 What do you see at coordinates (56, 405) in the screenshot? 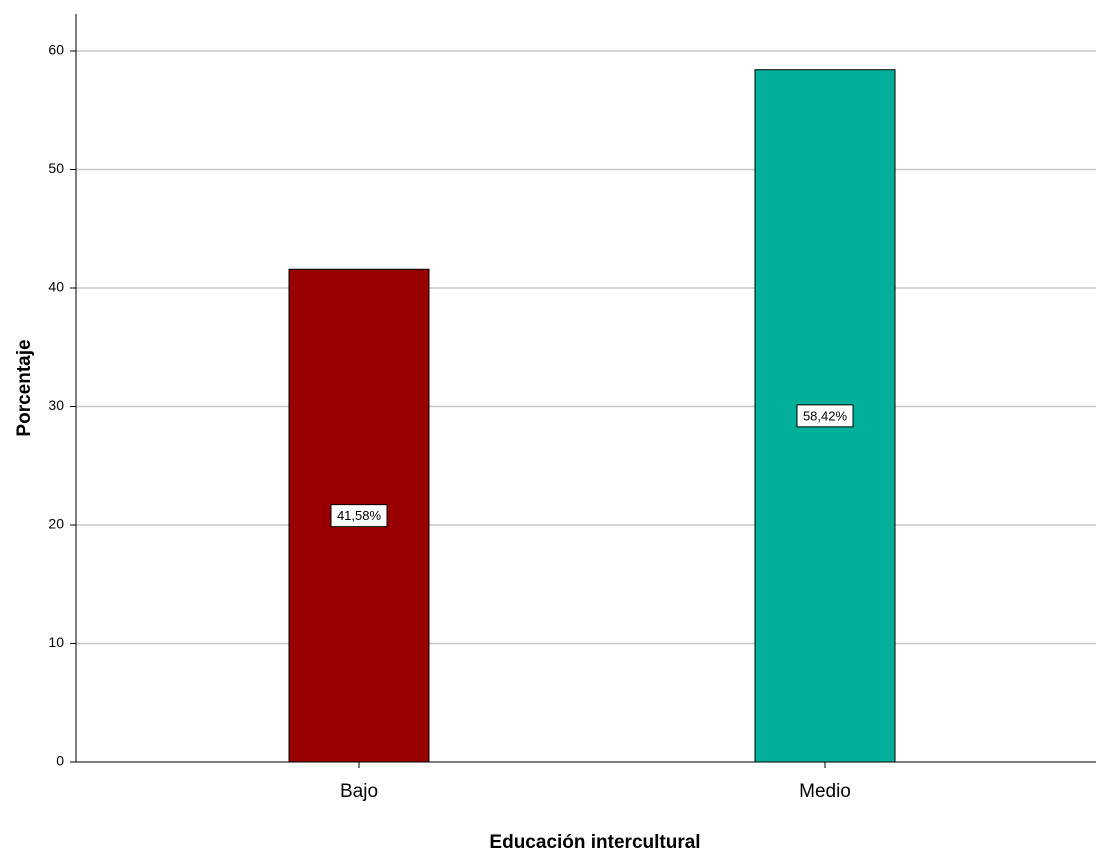
I see `y-tick-label-30: 30` at bounding box center [56, 405].